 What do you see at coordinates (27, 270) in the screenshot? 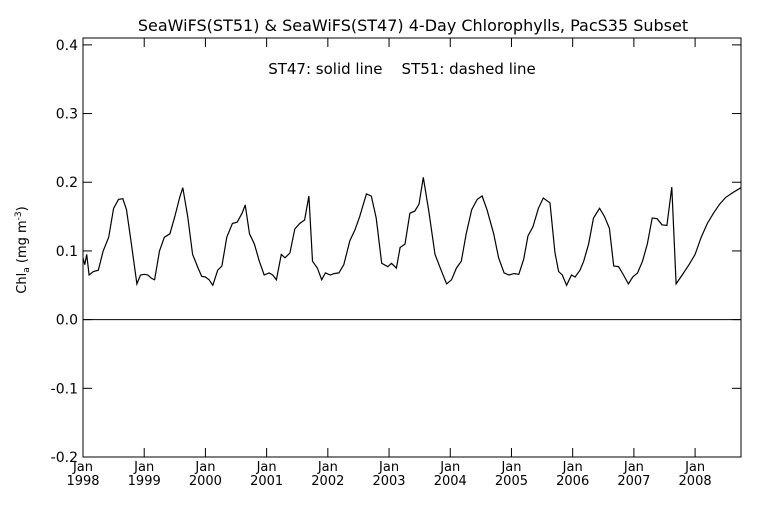
I see `y-axis-label-subscript: a` at bounding box center [27, 270].